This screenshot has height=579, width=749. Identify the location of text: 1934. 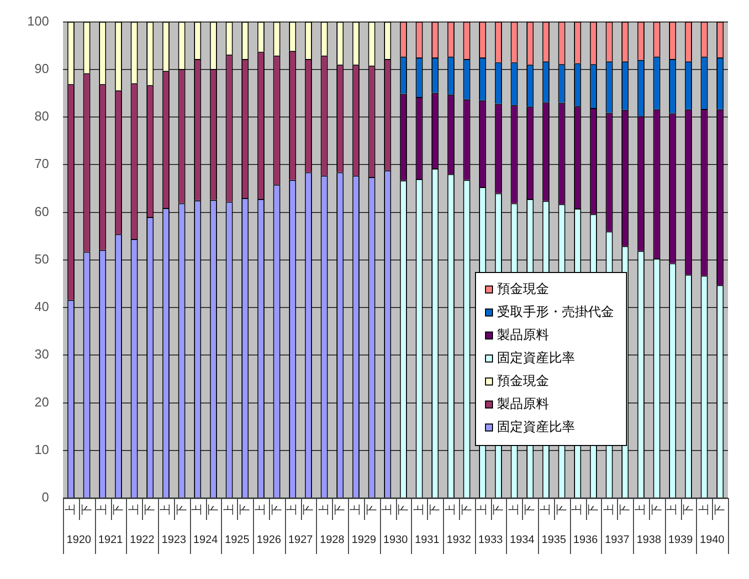
(522, 540).